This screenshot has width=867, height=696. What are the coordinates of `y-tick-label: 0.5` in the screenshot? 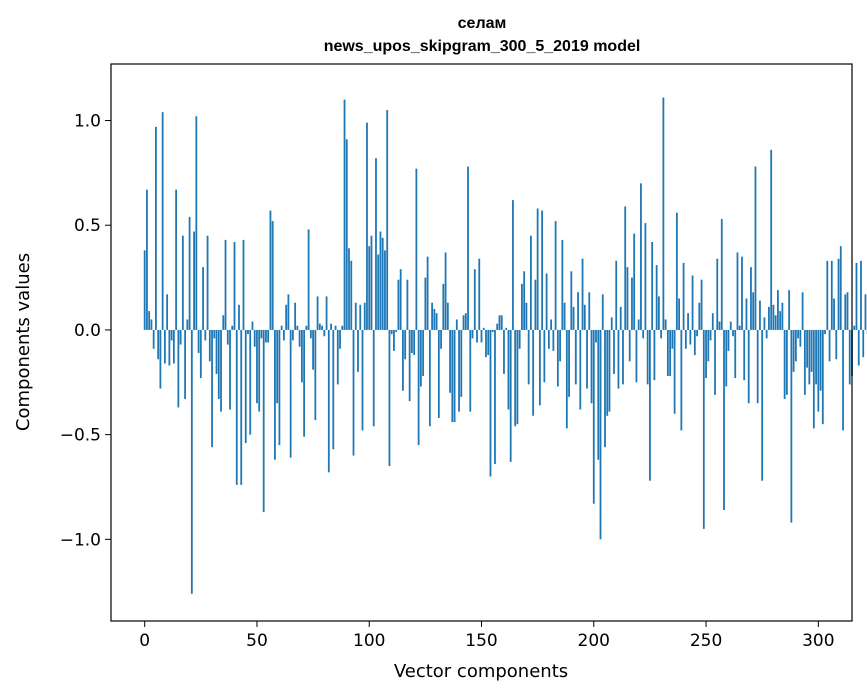 It's located at (87, 226).